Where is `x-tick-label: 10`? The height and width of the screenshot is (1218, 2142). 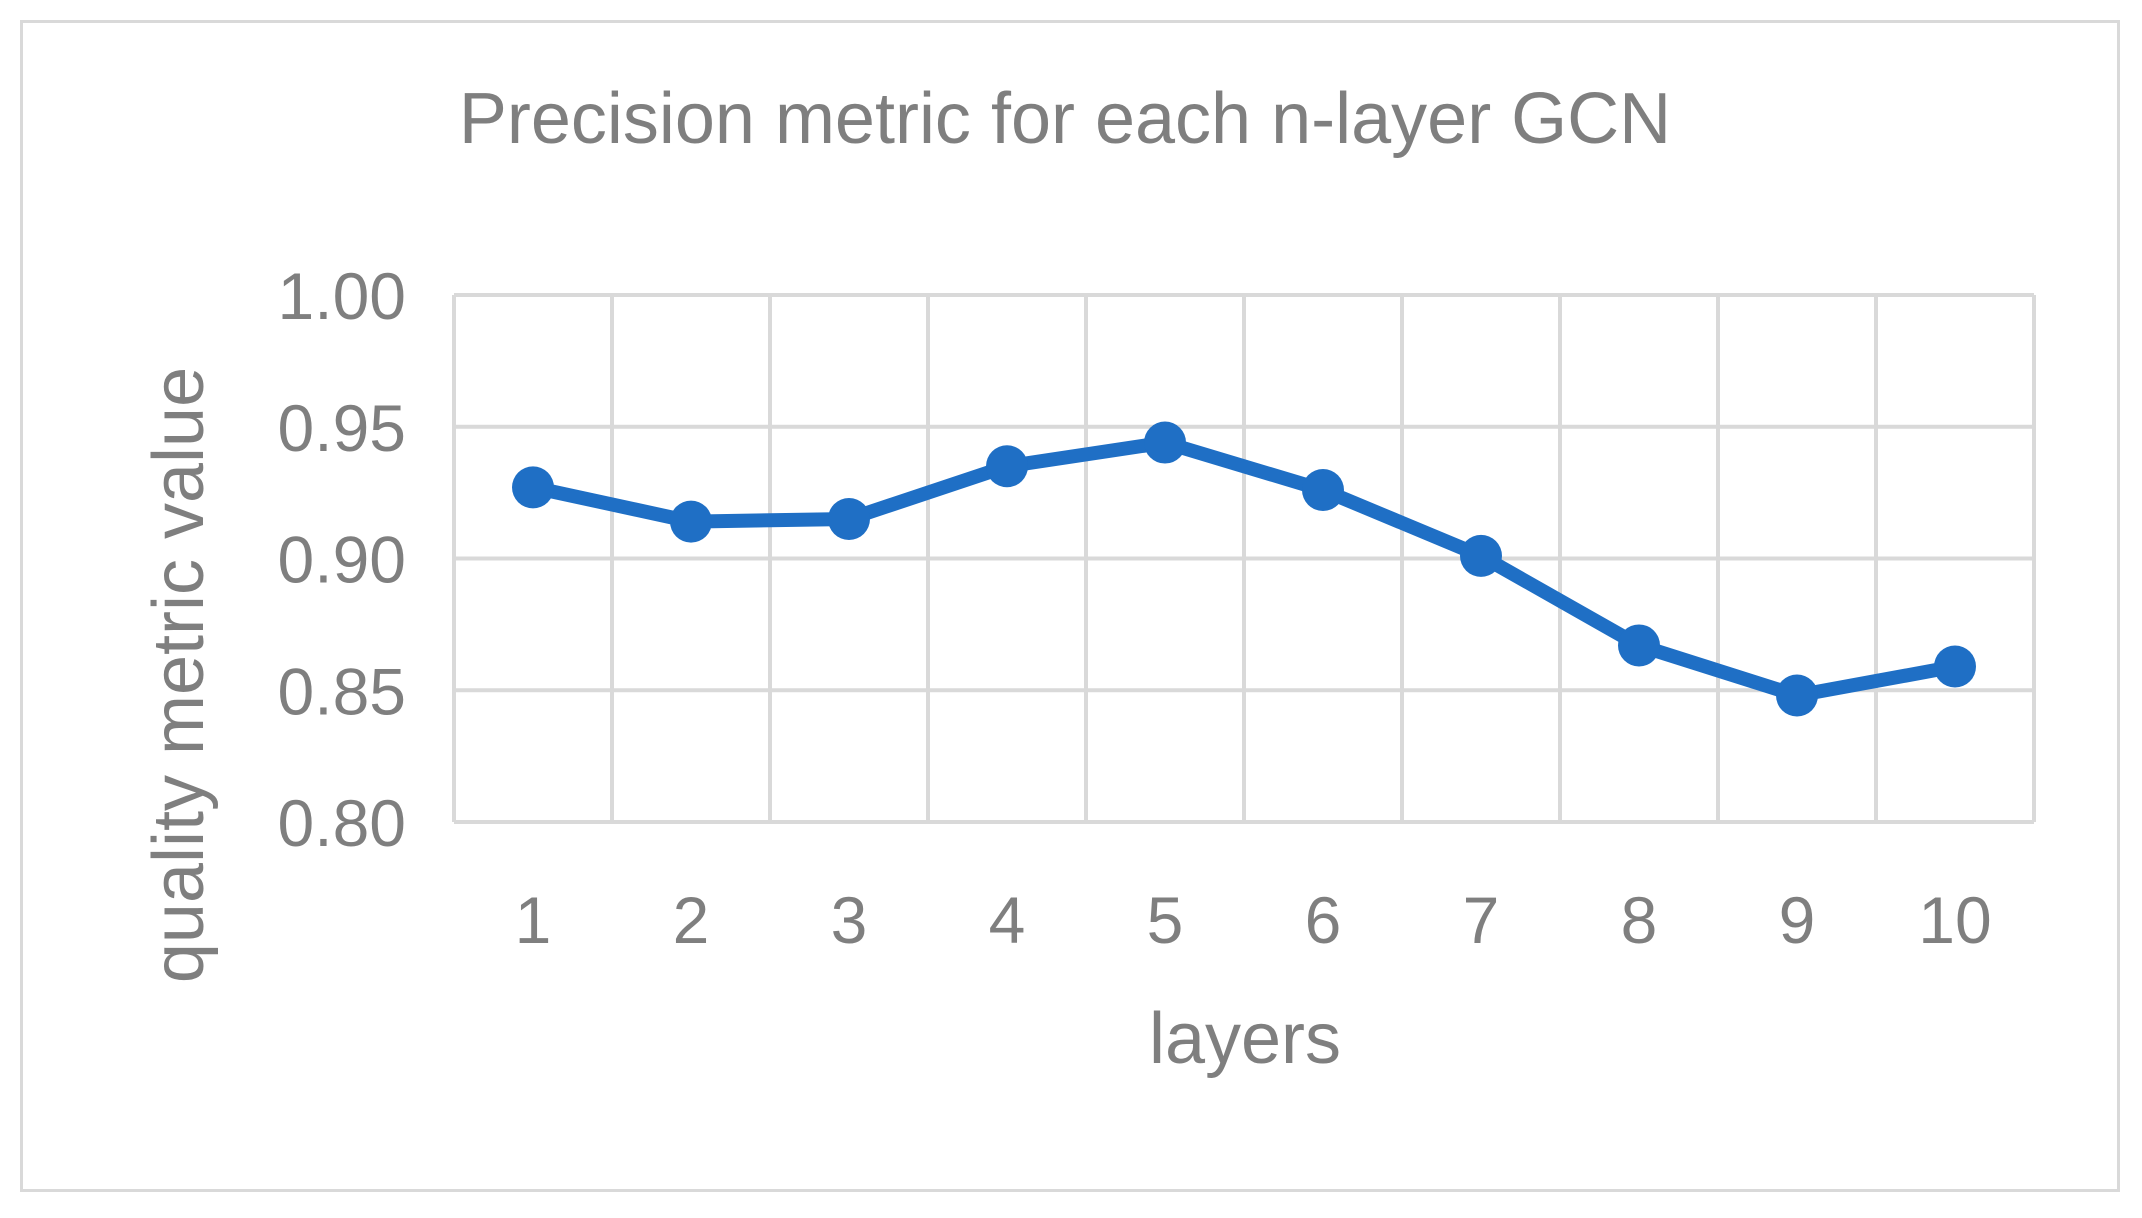 x-tick-label: 10 is located at coordinates (1954, 920).